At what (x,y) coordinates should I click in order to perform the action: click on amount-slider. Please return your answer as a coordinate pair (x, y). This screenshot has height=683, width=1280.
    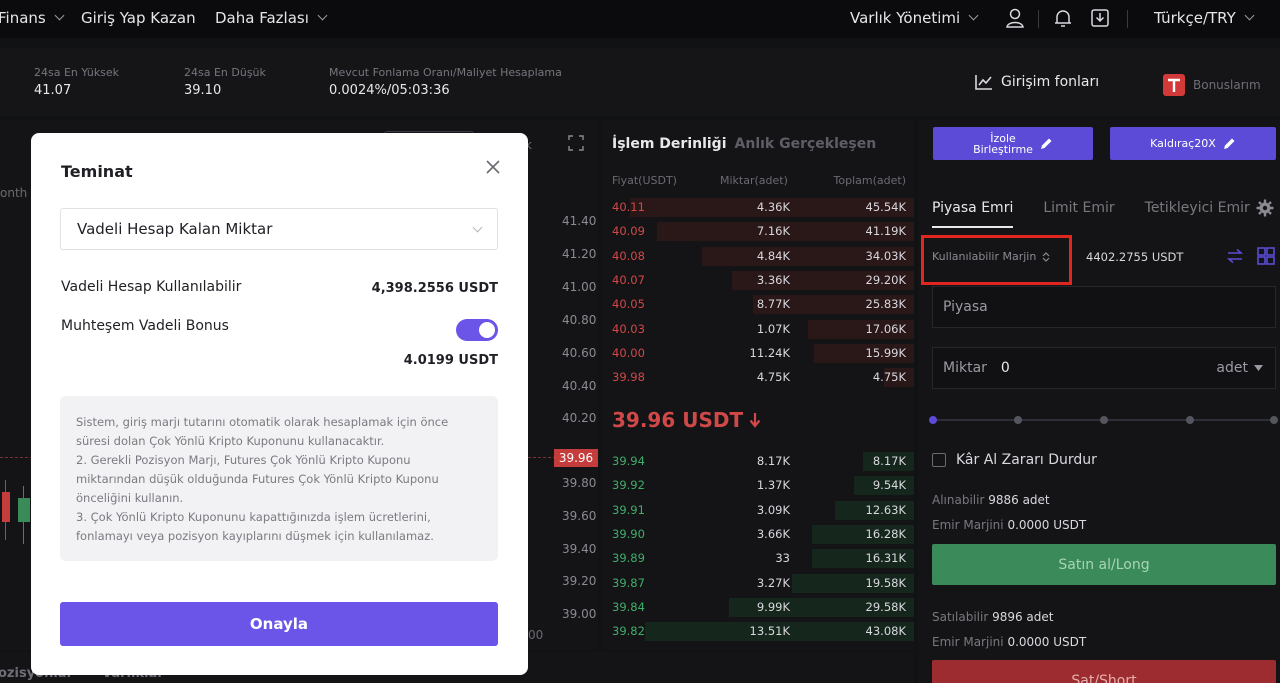
    Looking at the image, I should click on (1103, 420).